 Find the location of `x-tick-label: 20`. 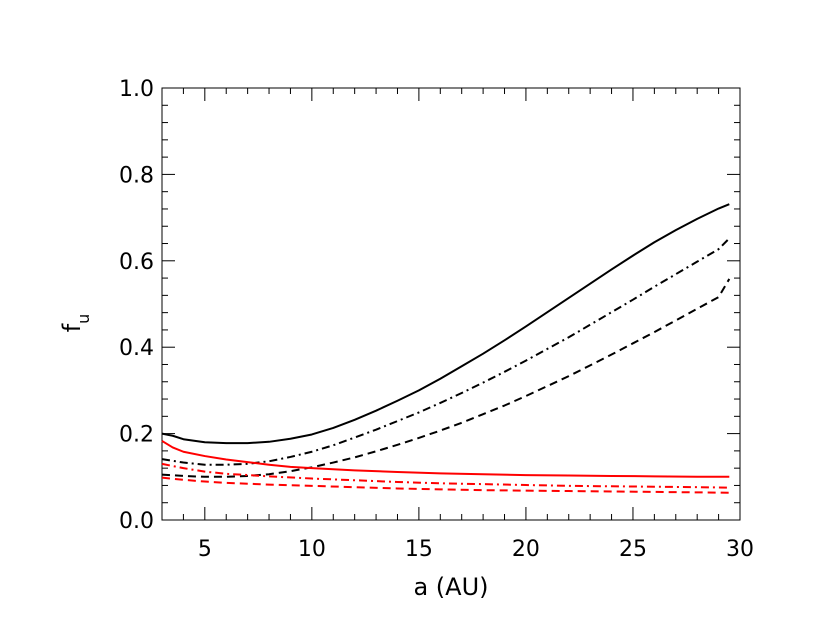

x-tick-label: 20 is located at coordinates (526, 549).